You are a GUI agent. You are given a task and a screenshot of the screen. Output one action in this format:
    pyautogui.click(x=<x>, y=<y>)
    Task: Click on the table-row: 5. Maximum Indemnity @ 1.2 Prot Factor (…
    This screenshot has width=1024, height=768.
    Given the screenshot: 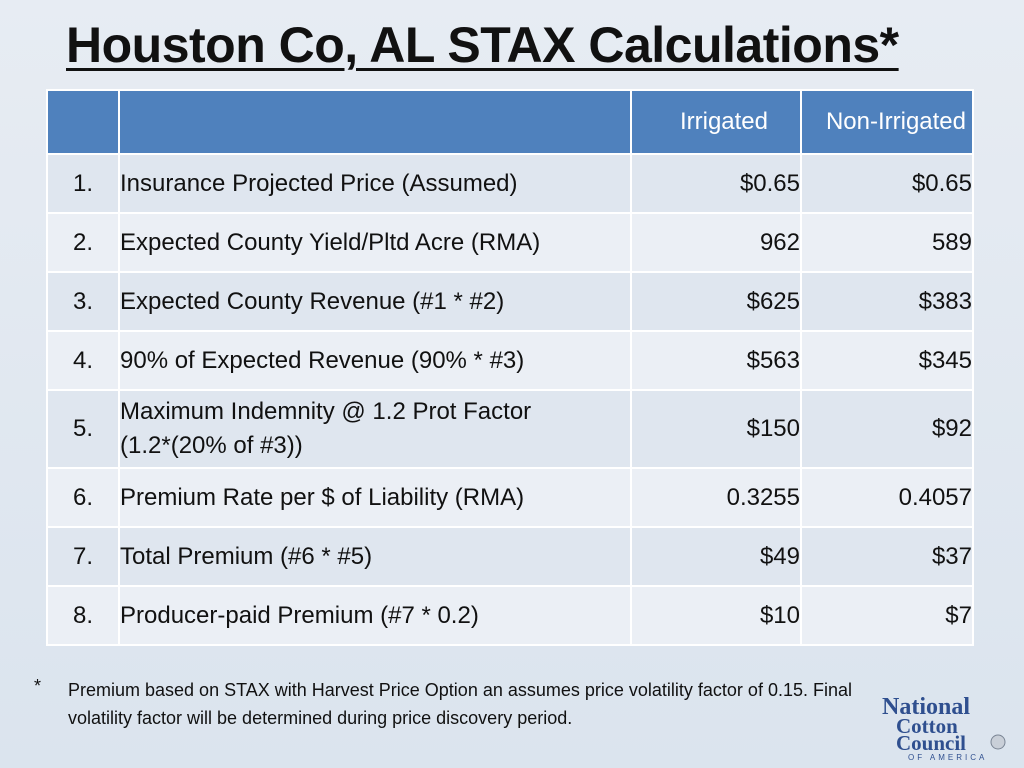 What is the action you would take?
    pyautogui.click(x=510, y=429)
    